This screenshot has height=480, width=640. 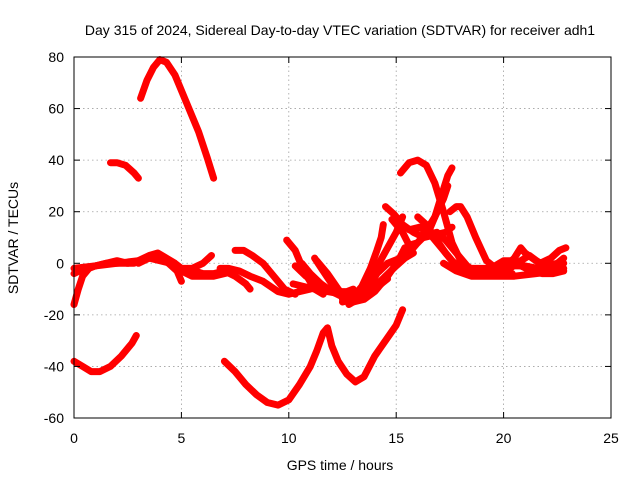 I want to click on y-tick-label: 40, so click(x=56, y=160).